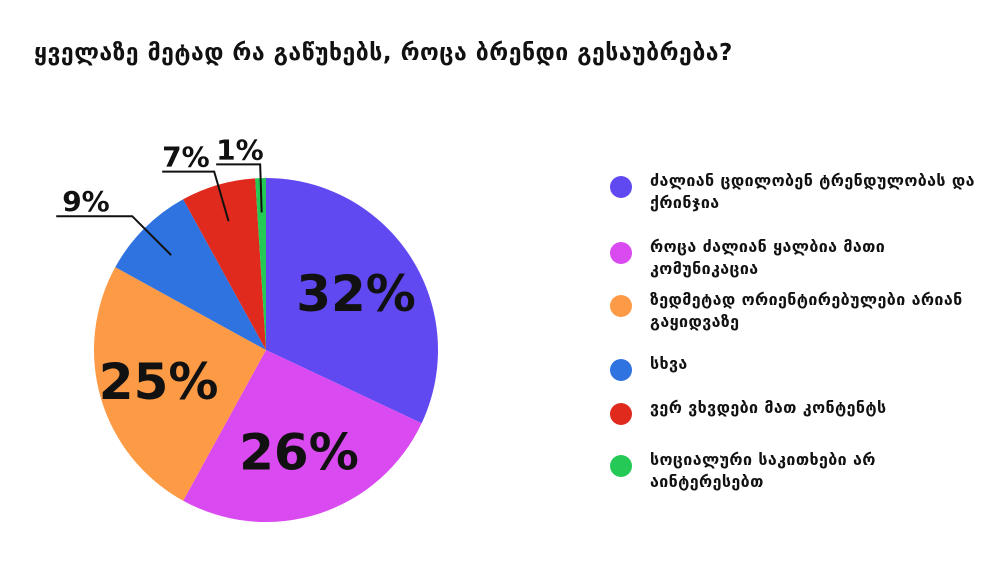 The width and height of the screenshot is (1000, 563). Describe the element at coordinates (768, 407) in the screenshot. I see `legend-label: ვერ ვხვდები მათ კონტენტს` at that location.